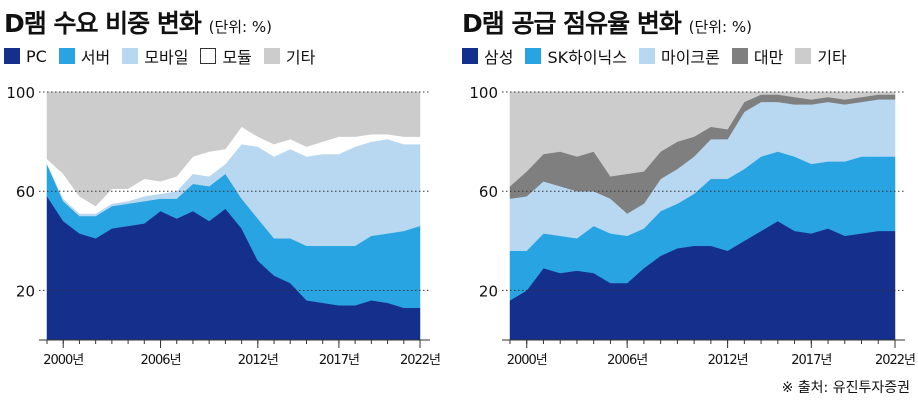 The image size is (918, 403). I want to click on legend-label: 마이크론, so click(690, 57).